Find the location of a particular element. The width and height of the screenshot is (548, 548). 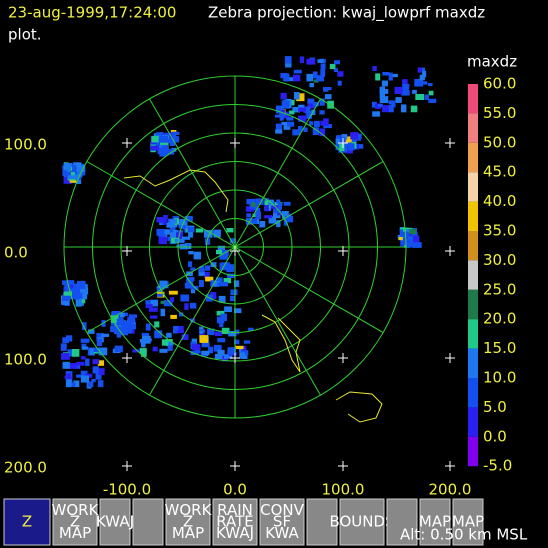

tool-label: KWAJ is located at coordinates (115, 522).